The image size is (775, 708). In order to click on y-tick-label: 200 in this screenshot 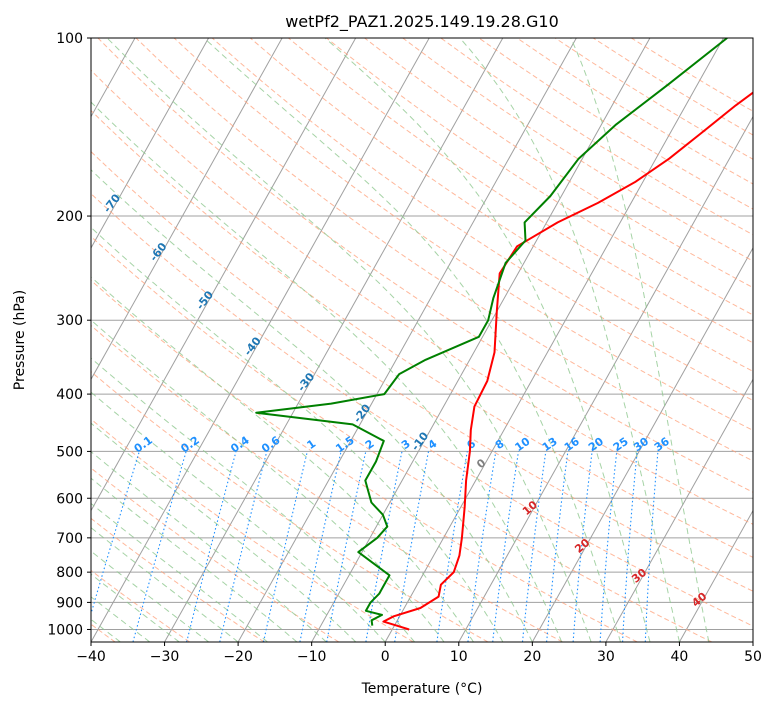, I will do `click(69, 217)`.